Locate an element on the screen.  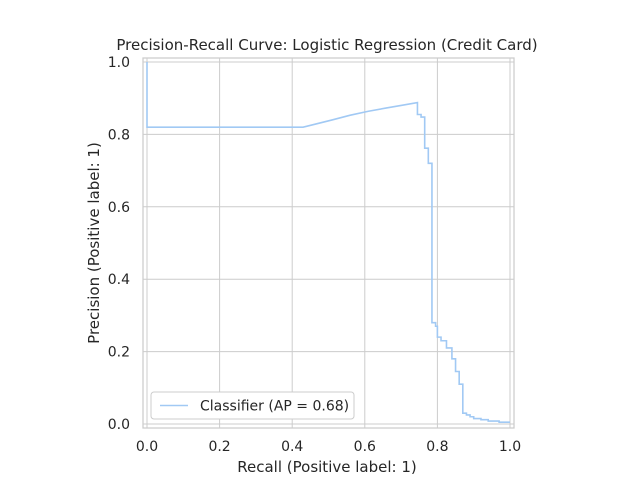
y-tick-label: 0.0 is located at coordinates (119, 425).